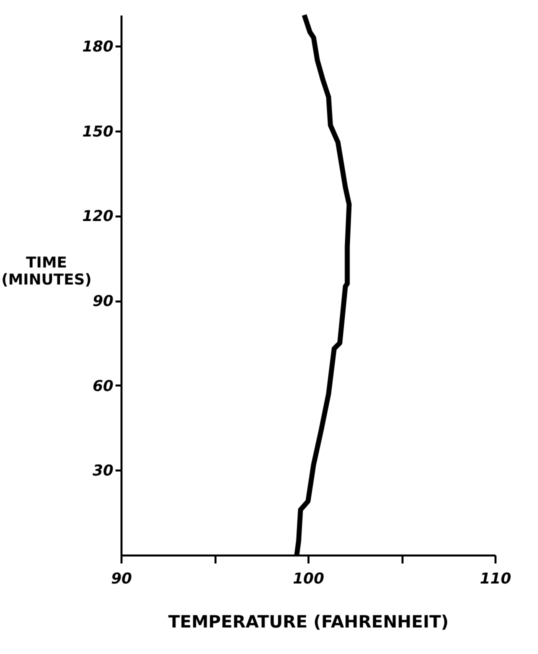 This screenshot has width=538, height=654. Describe the element at coordinates (46, 271) in the screenshot. I see `y-axis-title: TIME (MINUTES)` at that location.